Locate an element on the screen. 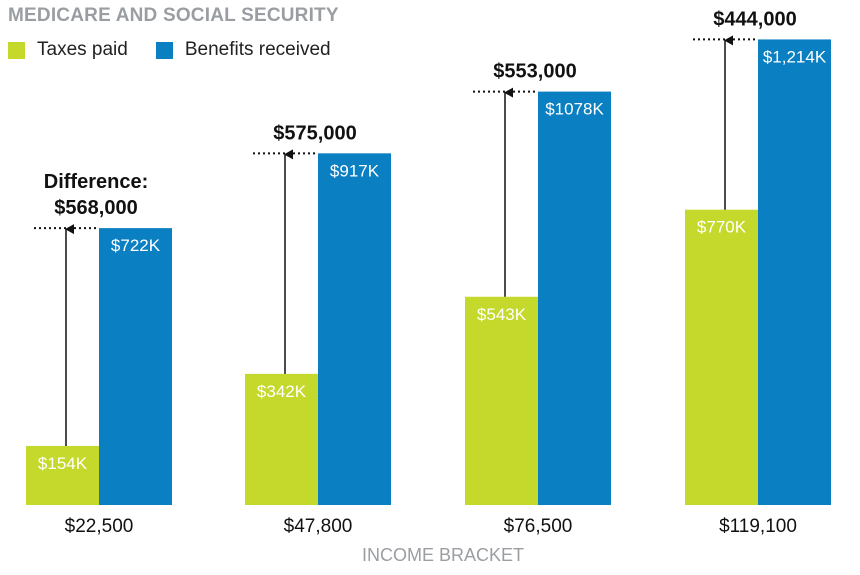 This screenshot has width=860, height=575. difference-annotation: $553,000 is located at coordinates (534, 72).